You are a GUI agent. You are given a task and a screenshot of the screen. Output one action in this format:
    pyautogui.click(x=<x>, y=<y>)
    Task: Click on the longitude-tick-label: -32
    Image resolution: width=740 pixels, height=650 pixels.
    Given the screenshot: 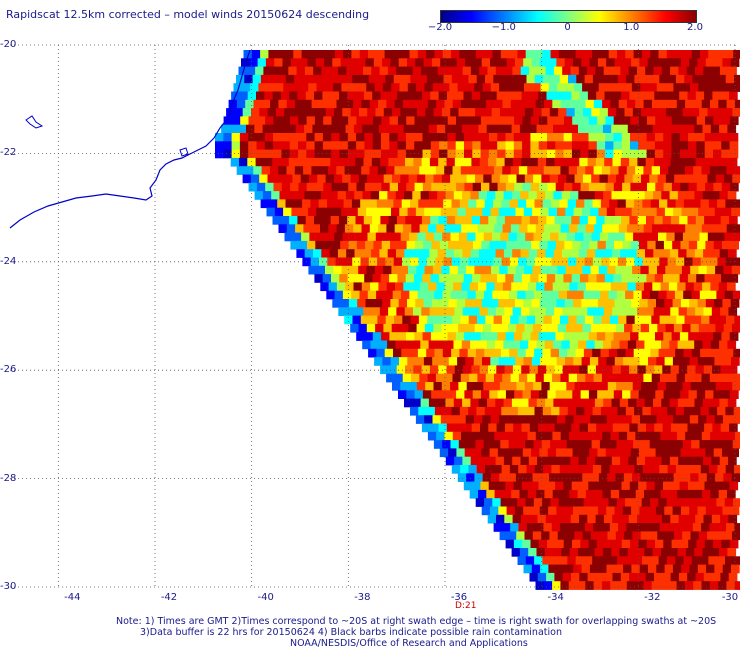 What is the action you would take?
    pyautogui.click(x=652, y=597)
    